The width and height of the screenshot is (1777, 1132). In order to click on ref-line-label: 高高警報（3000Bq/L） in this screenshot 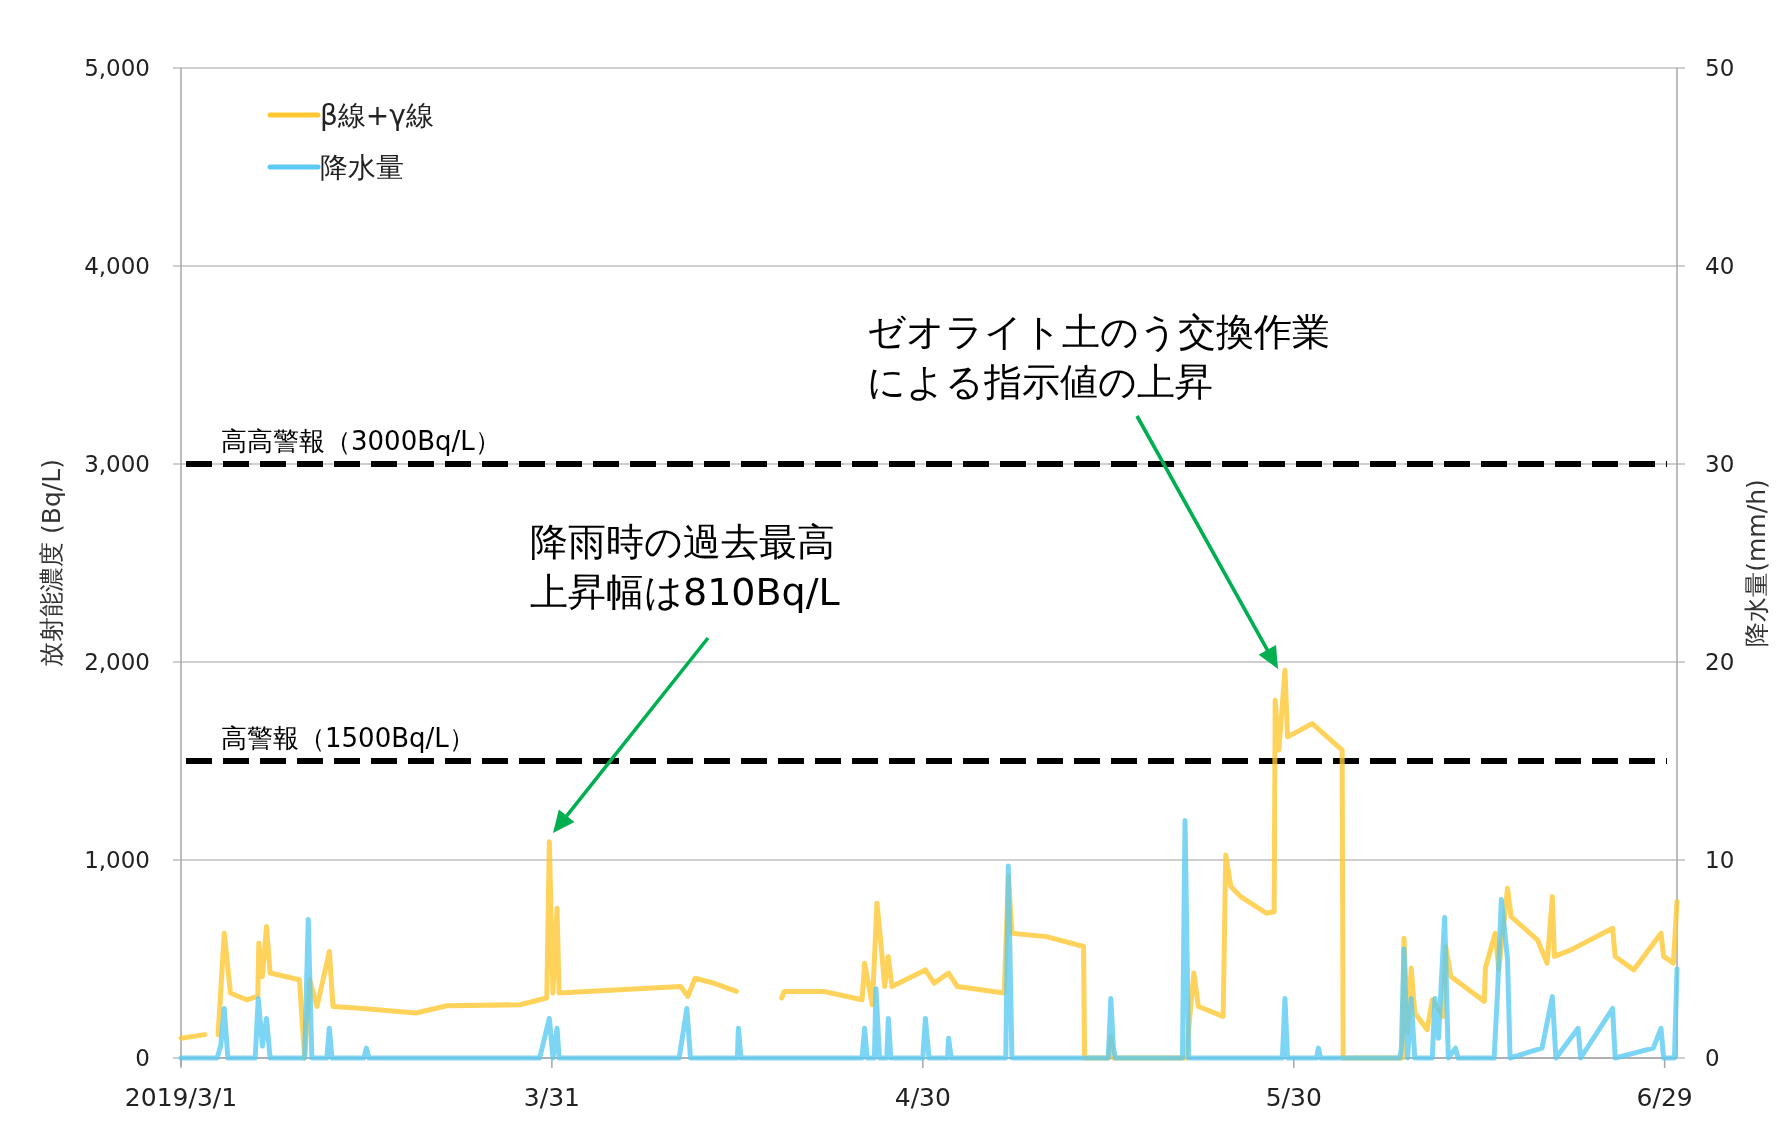, I will do `click(361, 441)`.